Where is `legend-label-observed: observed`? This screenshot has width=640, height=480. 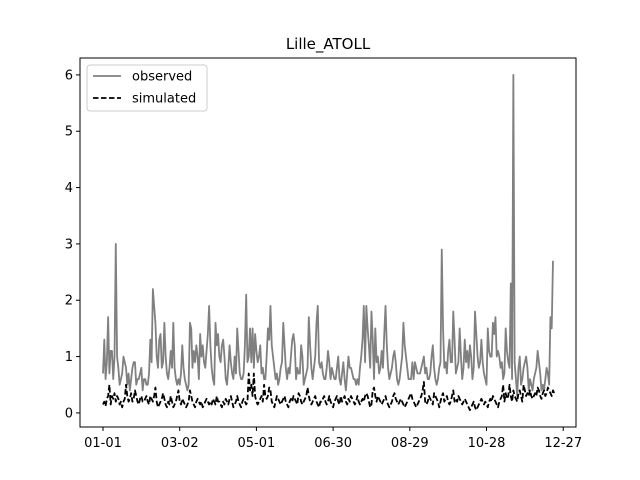 legend-label-observed: observed is located at coordinates (162, 77).